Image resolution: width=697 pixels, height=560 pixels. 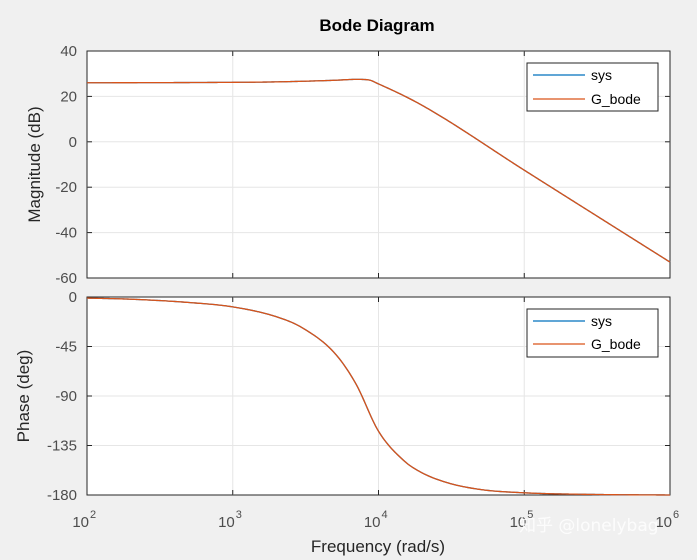 What do you see at coordinates (80, 522) in the screenshot?
I see `x-tick-base-0: 10` at bounding box center [80, 522].